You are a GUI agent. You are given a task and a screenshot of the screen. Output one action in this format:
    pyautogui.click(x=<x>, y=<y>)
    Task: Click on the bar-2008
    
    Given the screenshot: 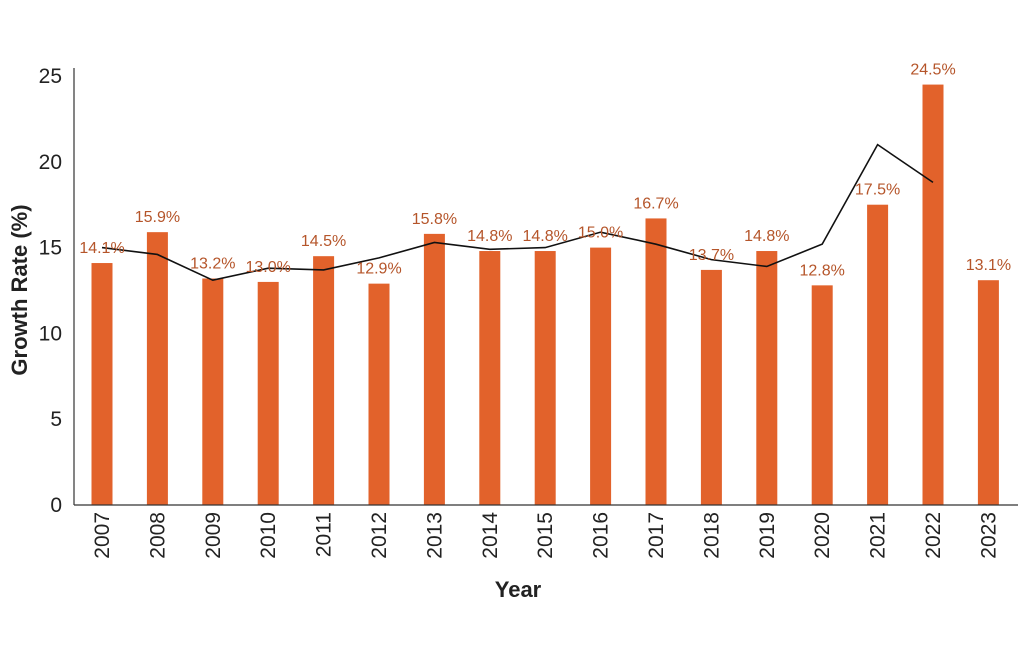 What is the action you would take?
    pyautogui.click(x=157, y=368)
    